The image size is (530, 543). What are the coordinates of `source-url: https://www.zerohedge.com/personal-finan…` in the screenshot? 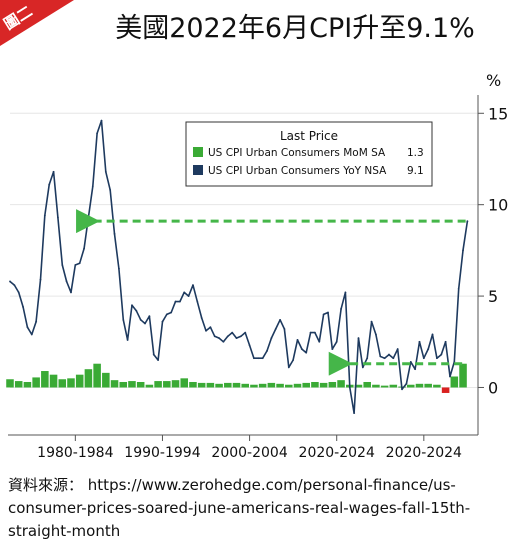 It's located at (239, 508).